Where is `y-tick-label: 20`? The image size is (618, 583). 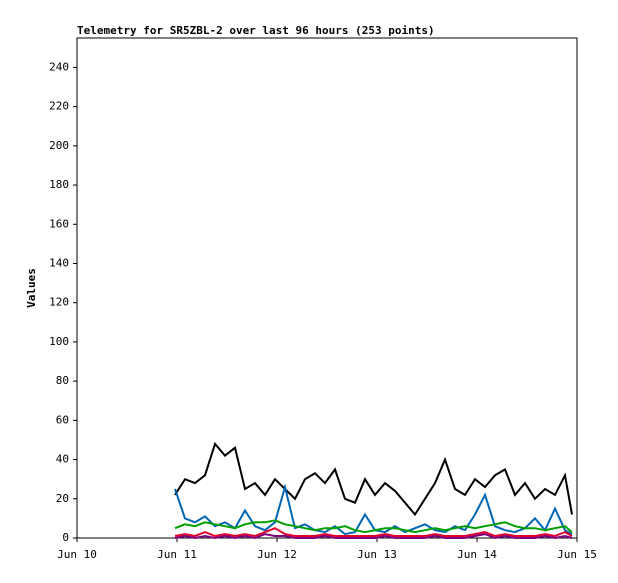 y-tick-label: 20 is located at coordinates (62, 498).